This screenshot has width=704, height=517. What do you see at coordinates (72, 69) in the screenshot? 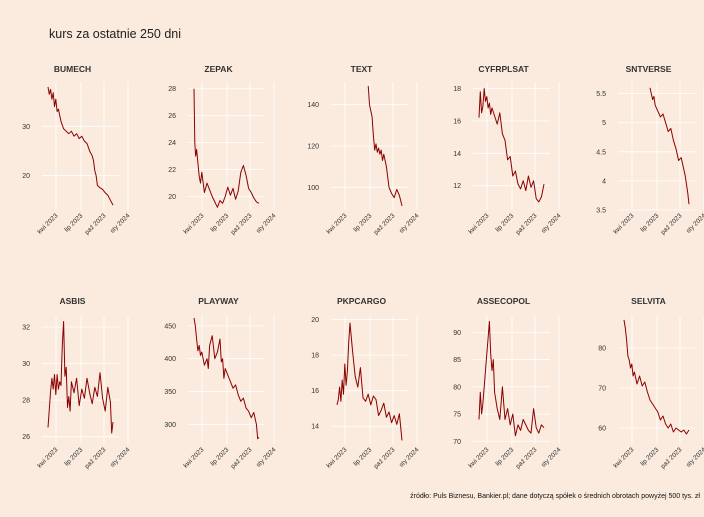
I see `panel-title: BUMECH` at bounding box center [72, 69].